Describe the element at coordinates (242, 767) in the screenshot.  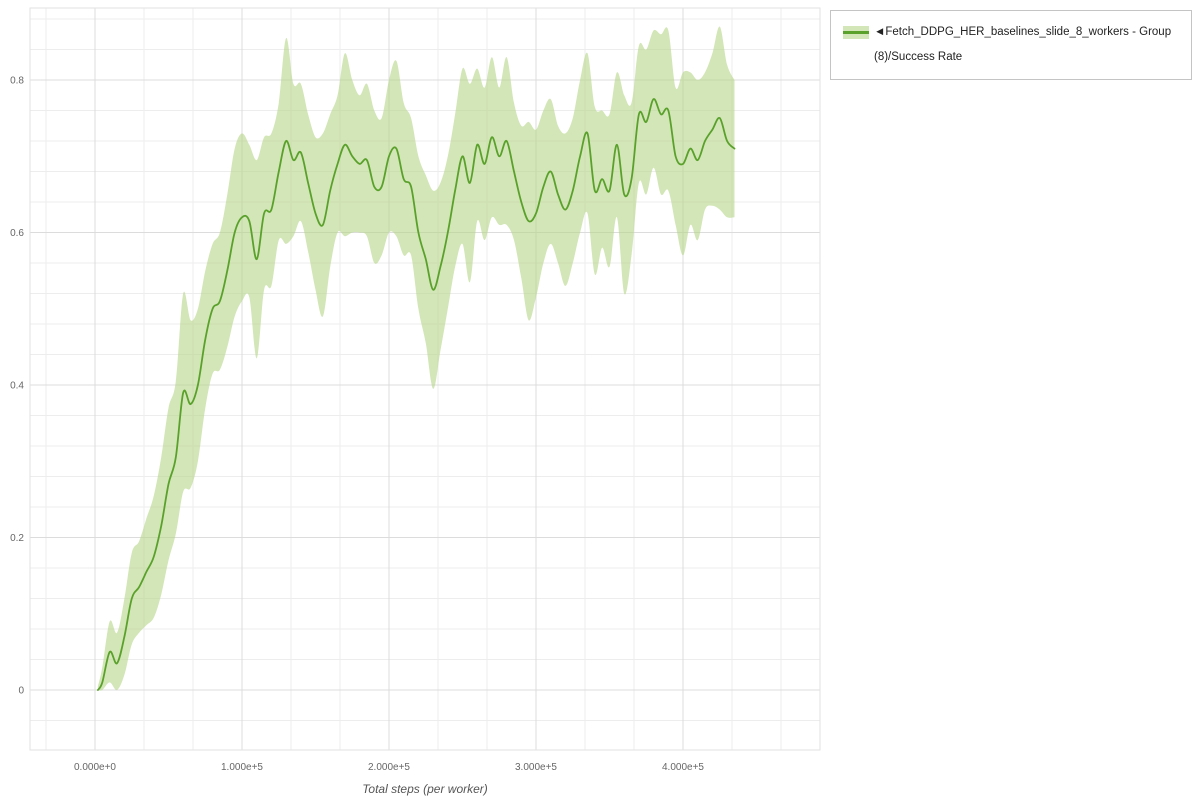
I see `x-tick-label: 1.000e+5` at that location.